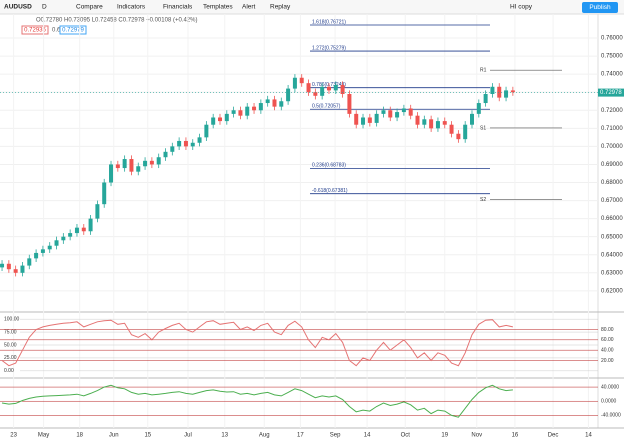 The width and height of the screenshot is (624, 441). I want to click on x-tick-label: 15, so click(147, 436).